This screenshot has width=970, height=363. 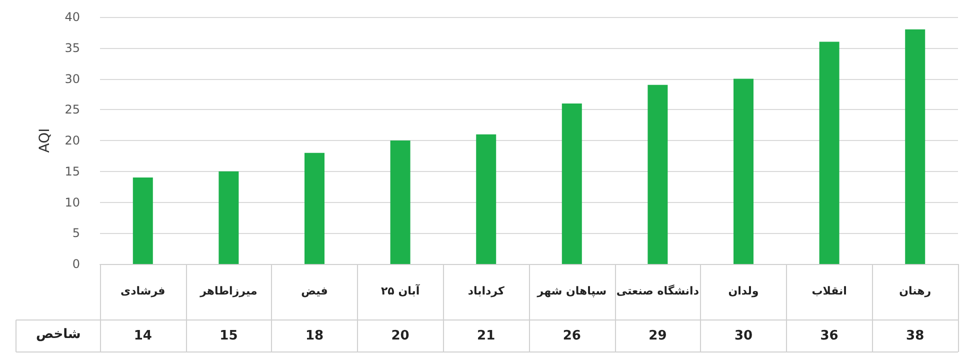 I want to click on data-label: 30, so click(x=743, y=336).